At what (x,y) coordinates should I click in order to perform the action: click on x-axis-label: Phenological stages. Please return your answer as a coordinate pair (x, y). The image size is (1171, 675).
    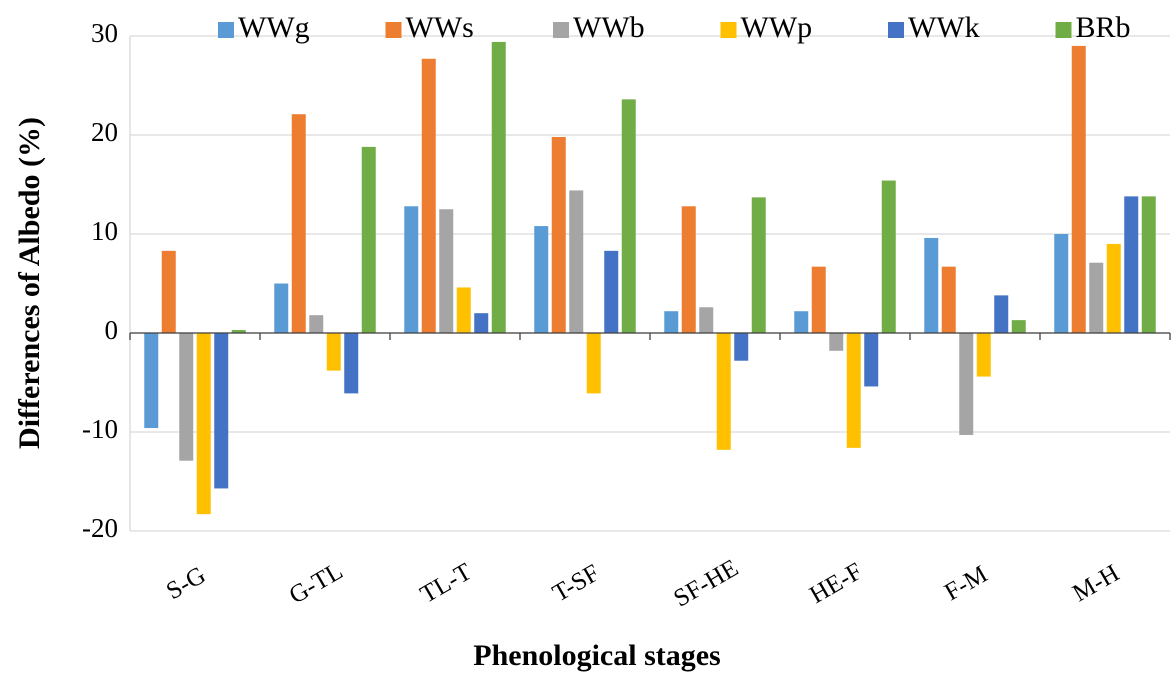
    Looking at the image, I should click on (597, 655).